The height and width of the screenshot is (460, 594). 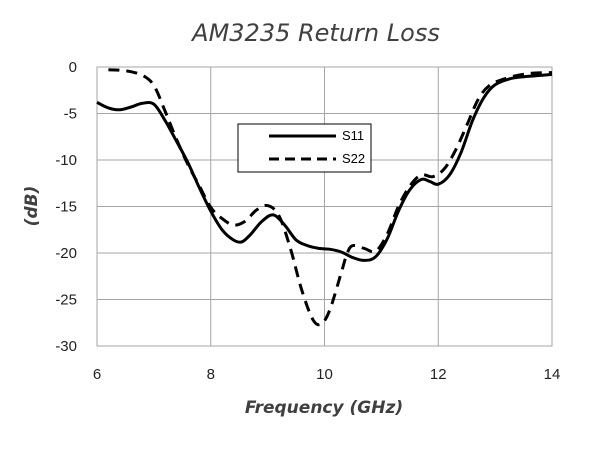 I want to click on legend: S11 S22, so click(x=304, y=148).